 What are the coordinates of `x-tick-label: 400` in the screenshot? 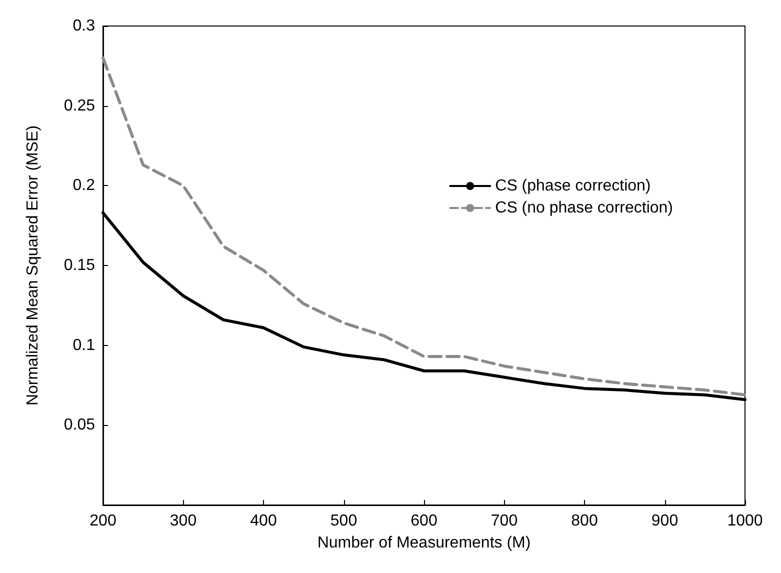 It's located at (263, 521).